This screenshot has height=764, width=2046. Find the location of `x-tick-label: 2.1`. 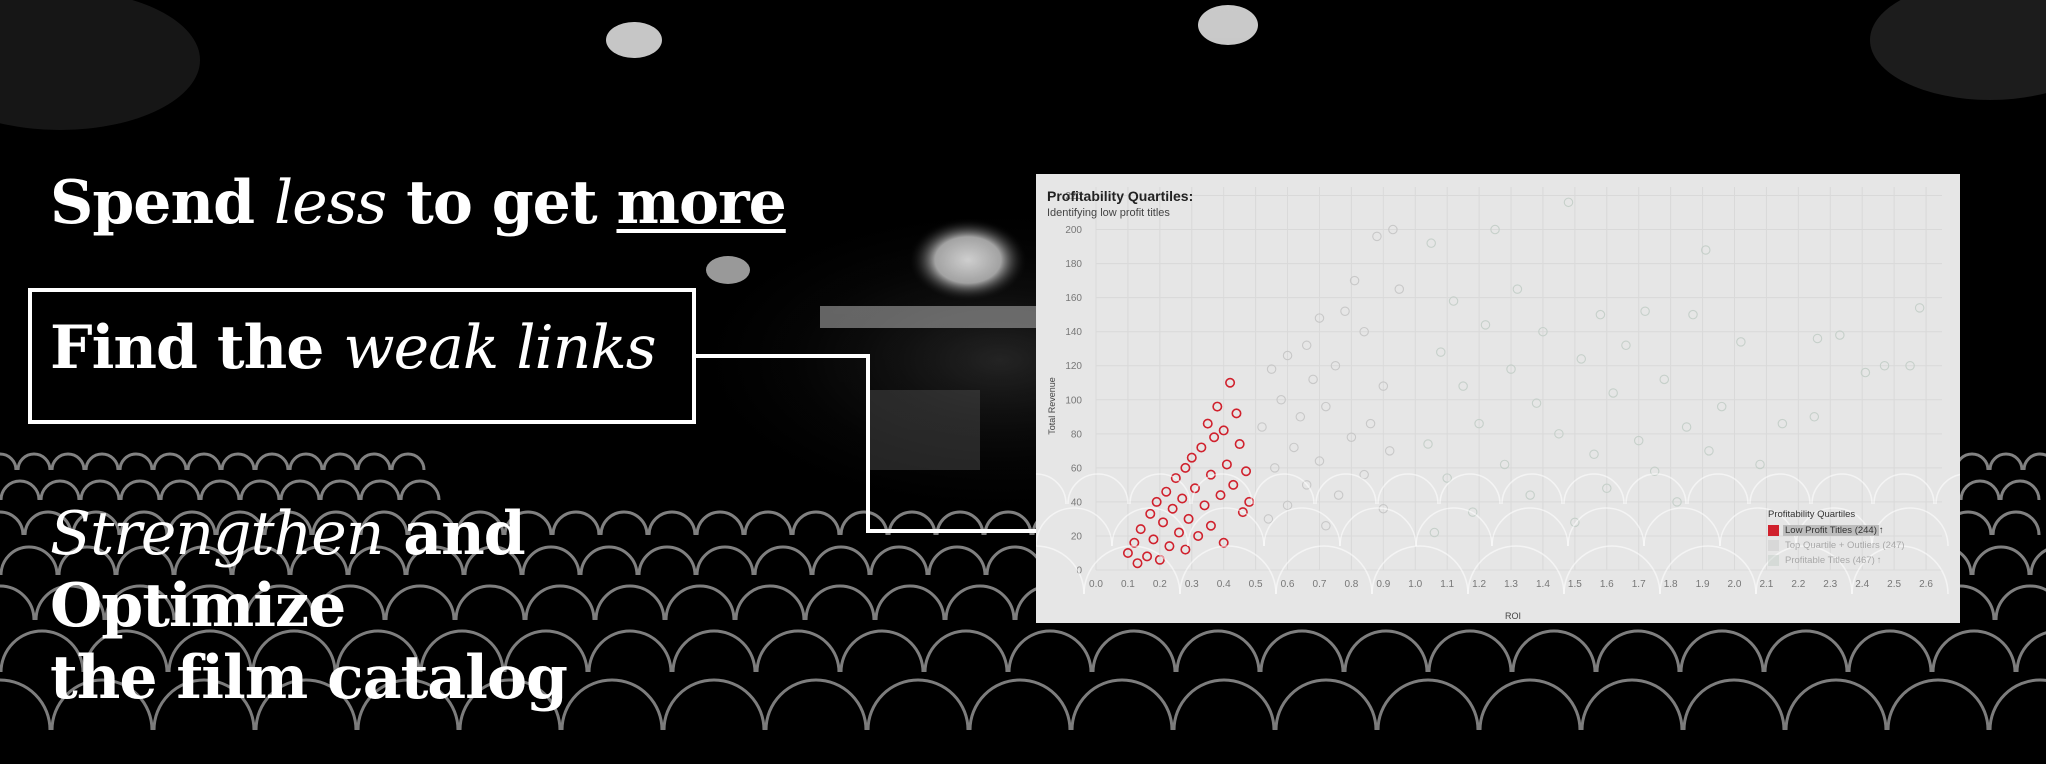

x-tick-label: 2.1 is located at coordinates (1766, 584).